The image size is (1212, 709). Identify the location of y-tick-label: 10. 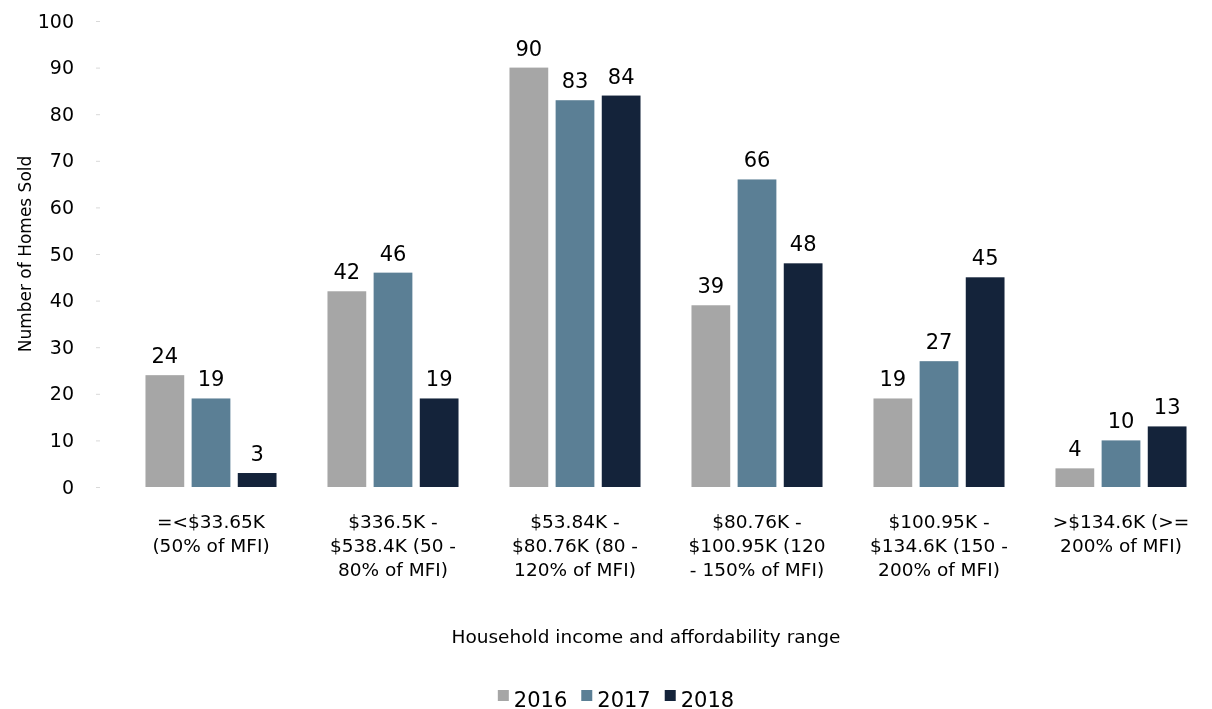
(61, 439).